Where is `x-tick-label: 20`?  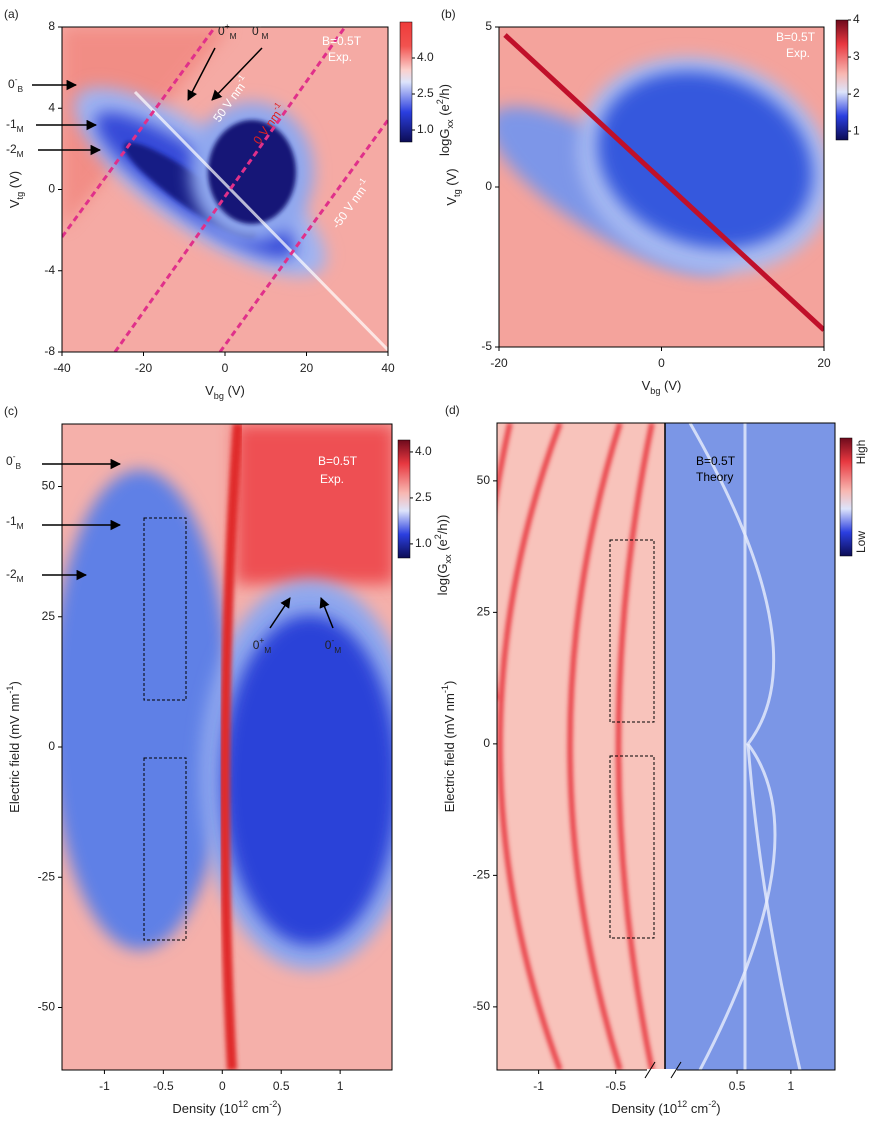
x-tick-label: 20 is located at coordinates (307, 368).